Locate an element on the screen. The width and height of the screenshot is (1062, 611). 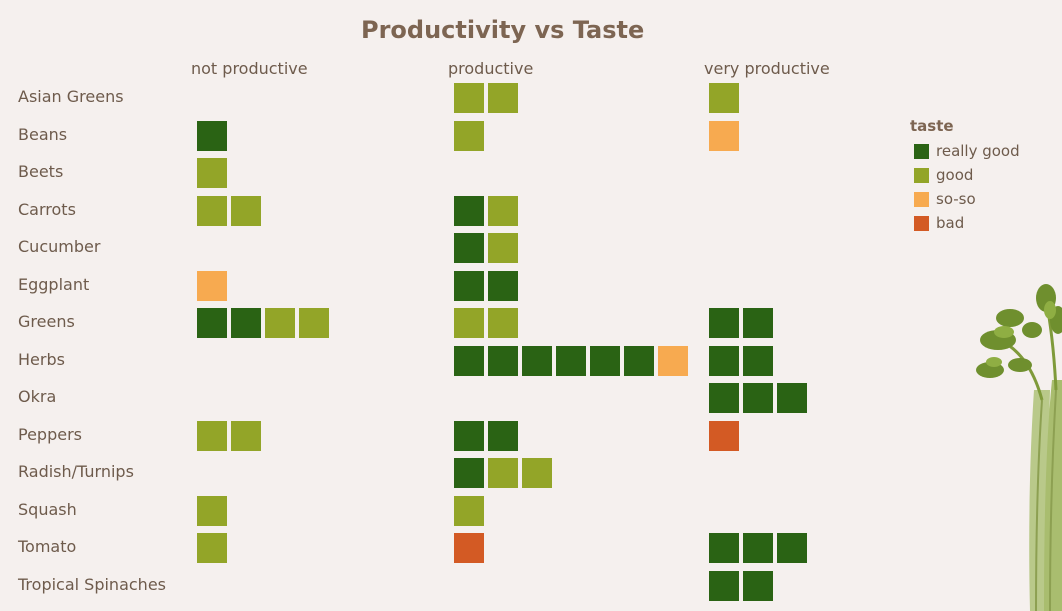
celery-icon is located at coordinates (1019, 447).